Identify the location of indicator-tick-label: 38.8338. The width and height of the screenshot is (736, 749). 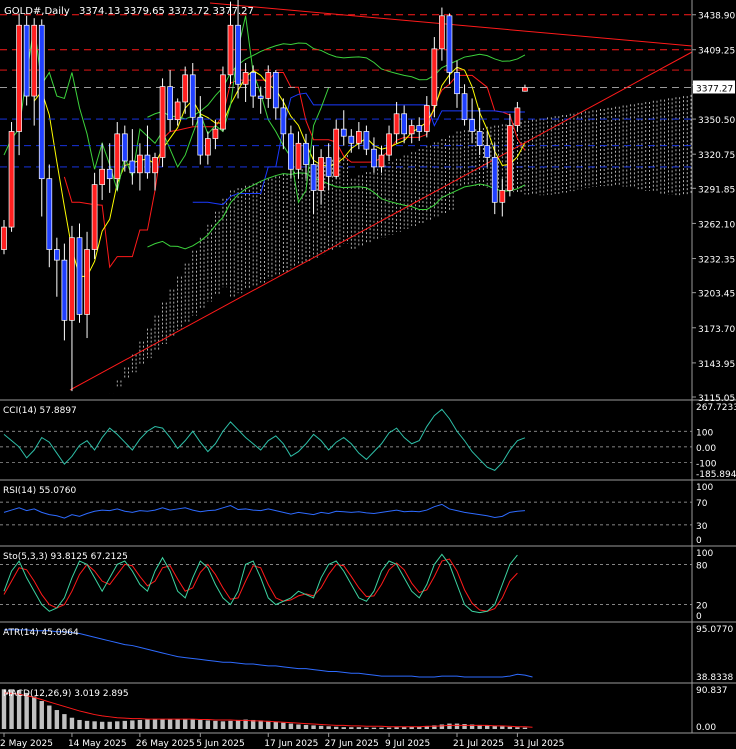
(714, 678).